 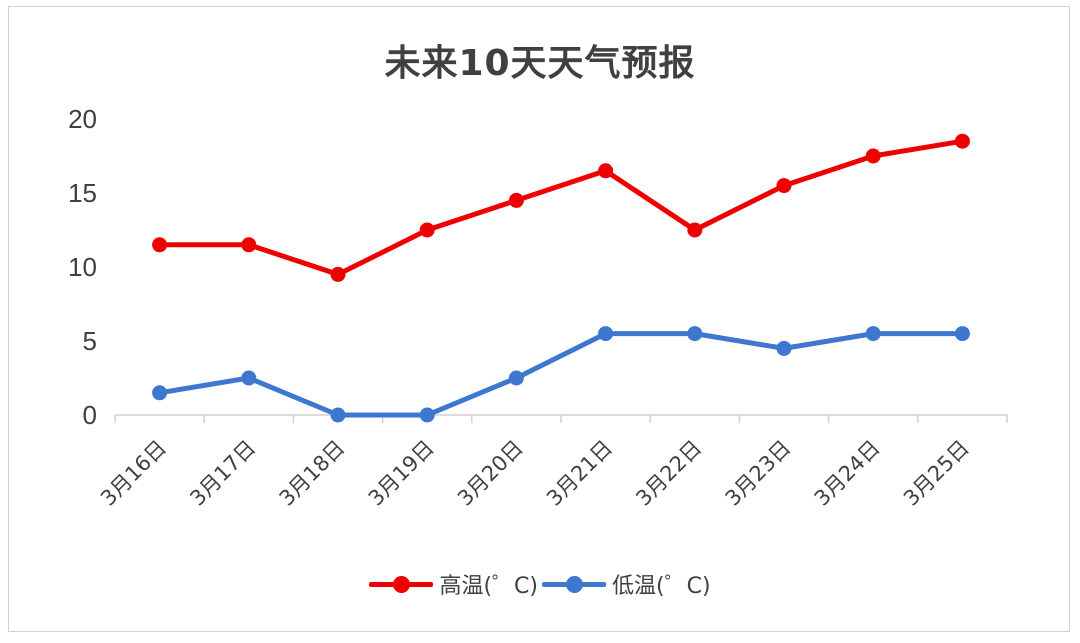 I want to click on x-tick-label: 3月24日, so click(x=847, y=473).